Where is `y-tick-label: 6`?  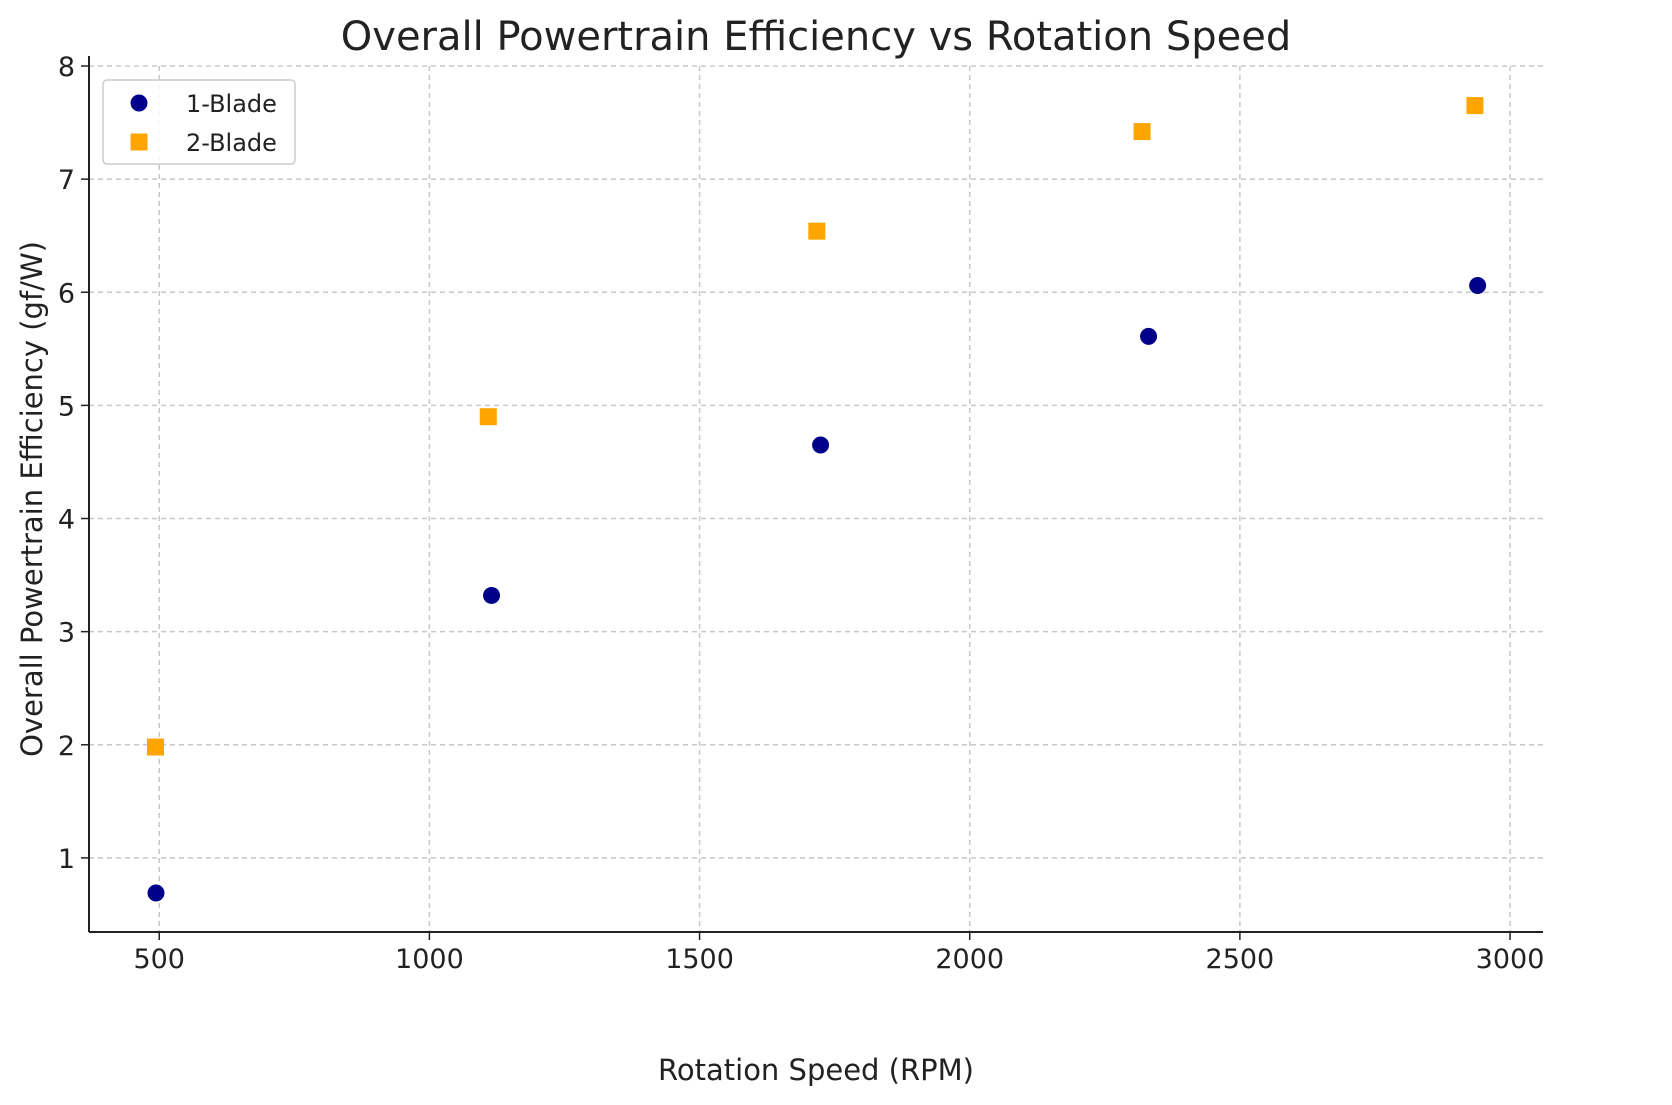
y-tick-label: 6 is located at coordinates (66, 293).